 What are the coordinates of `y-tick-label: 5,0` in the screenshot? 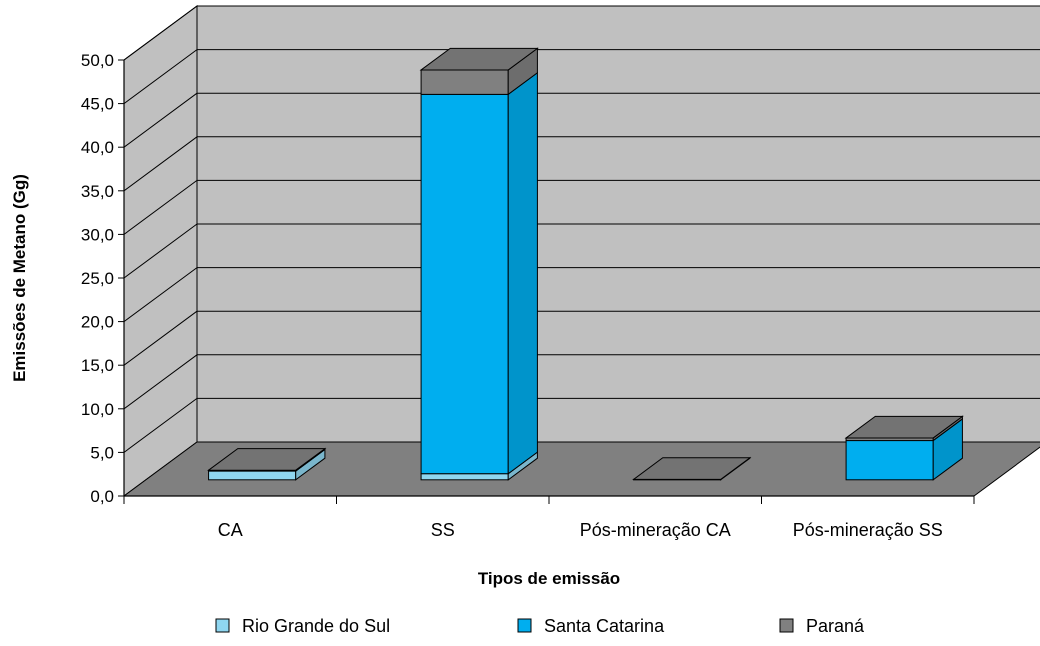 It's located at (102, 452).